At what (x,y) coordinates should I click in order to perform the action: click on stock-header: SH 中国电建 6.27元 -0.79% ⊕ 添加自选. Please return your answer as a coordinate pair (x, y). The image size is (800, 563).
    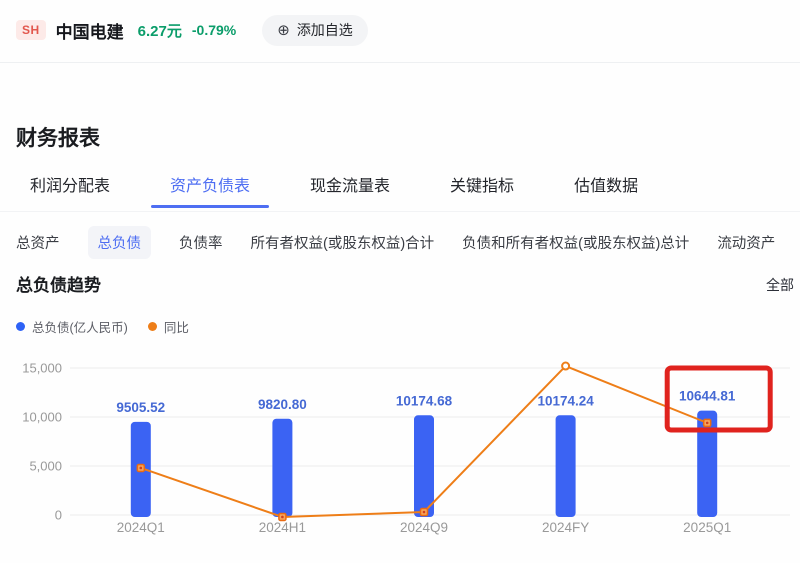
    Looking at the image, I should click on (192, 30).